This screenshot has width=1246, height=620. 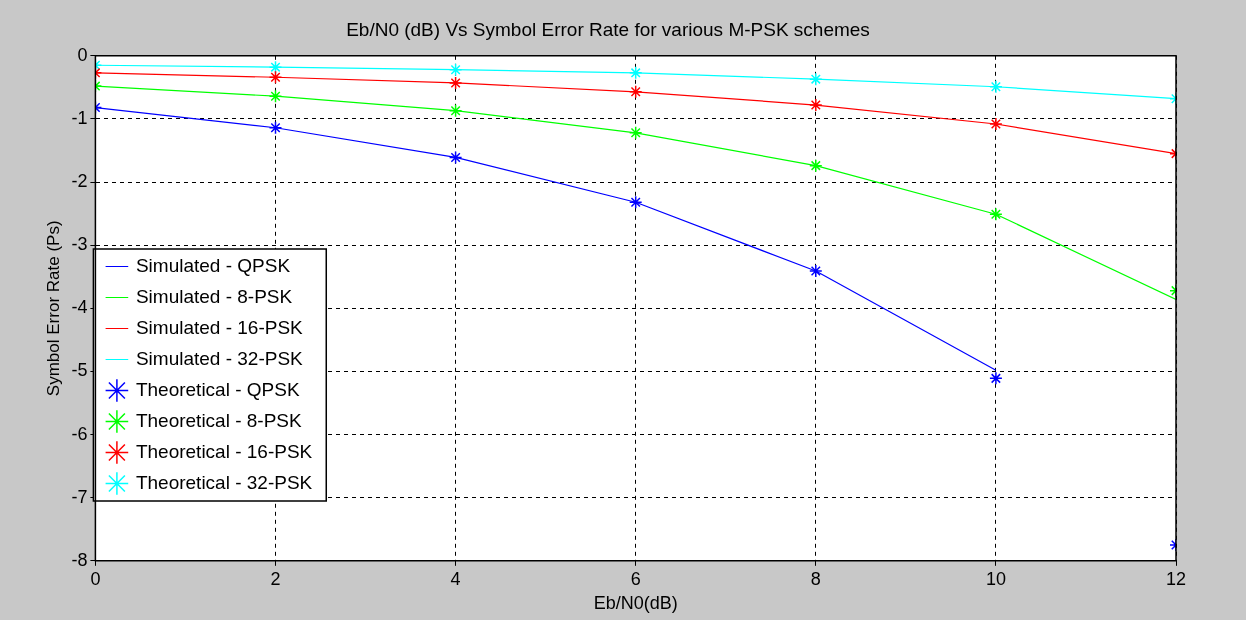 What do you see at coordinates (79, 559) in the screenshot?
I see `y-tick-label: -8` at bounding box center [79, 559].